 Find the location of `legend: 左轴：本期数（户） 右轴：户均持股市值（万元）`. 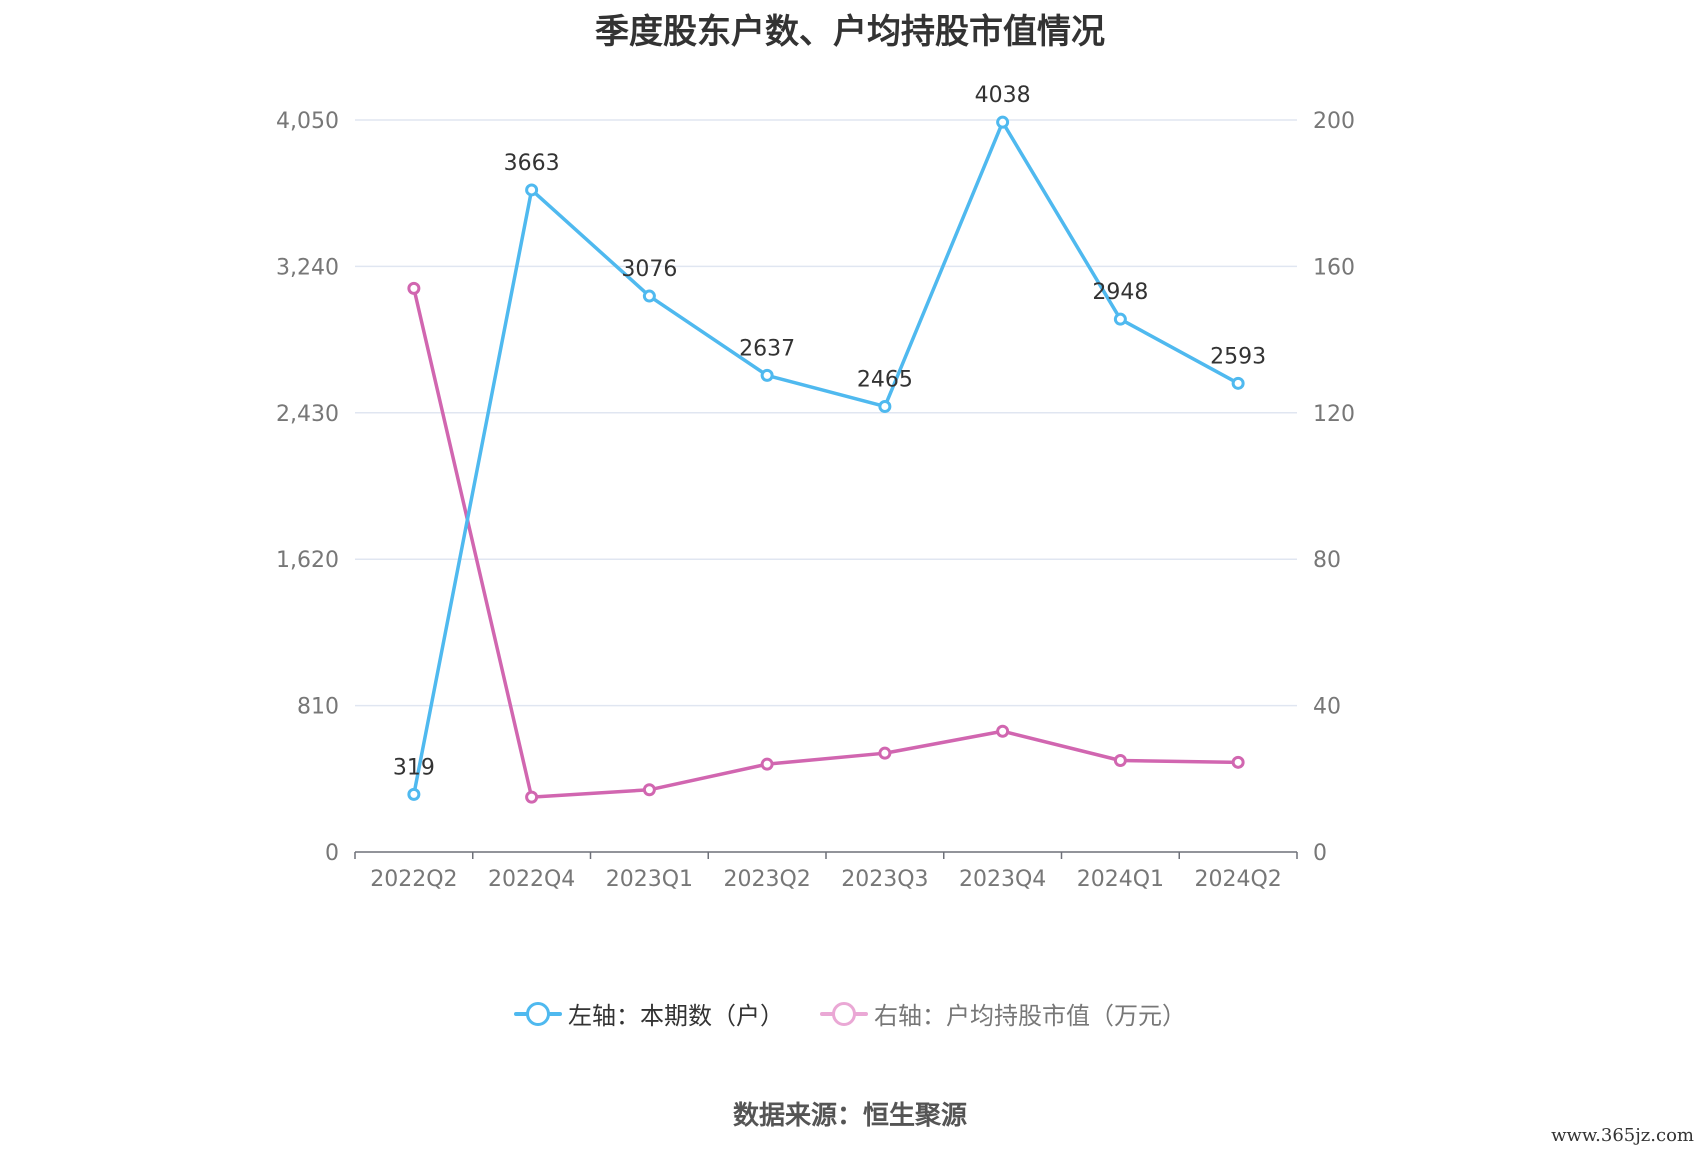

legend: 左轴：本期数（户） 右轴：户均持股市值（万元） is located at coordinates (850, 1013).